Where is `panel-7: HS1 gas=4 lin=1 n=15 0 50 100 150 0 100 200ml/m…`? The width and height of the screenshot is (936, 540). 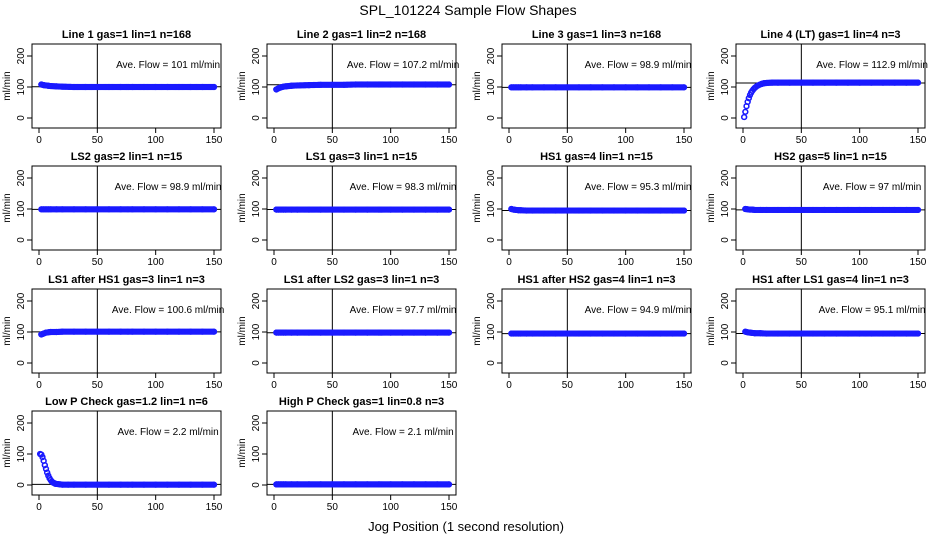 panel-7: HS1 gas=4 lin=1 n=15 0 50 100 150 0 100 200ml/m… is located at coordinates (582, 209).